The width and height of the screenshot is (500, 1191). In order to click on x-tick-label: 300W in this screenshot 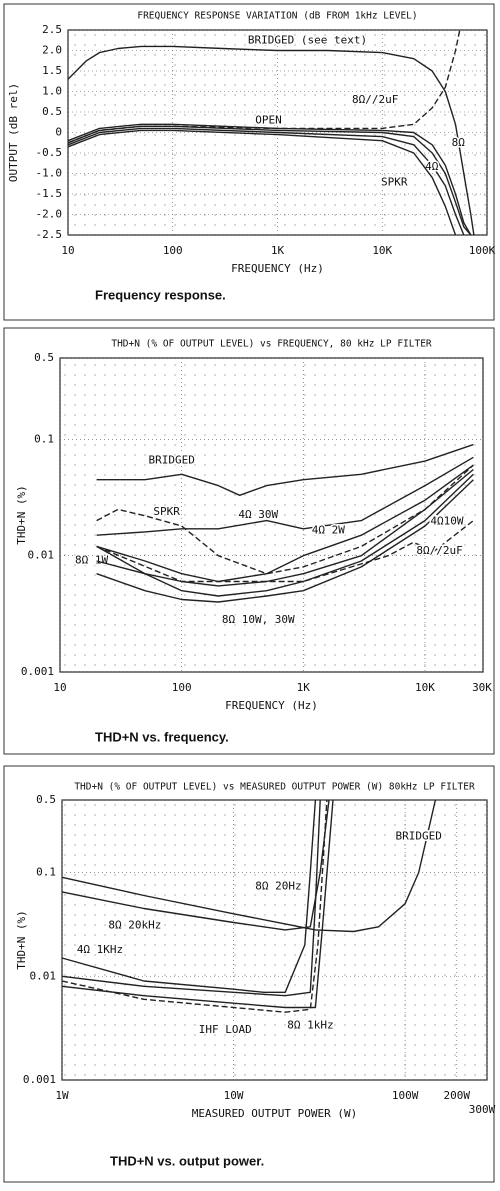, I will do `click(482, 1109)`.